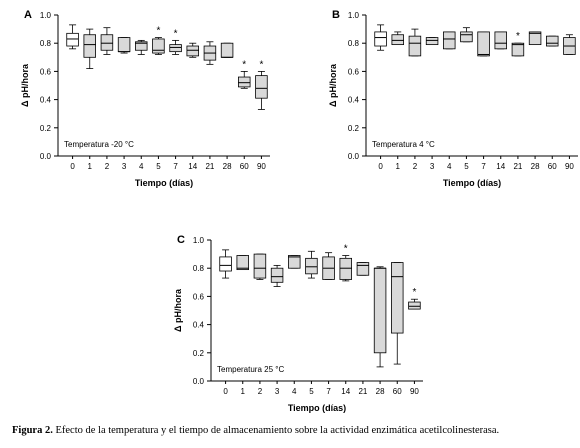 The image size is (580, 448). Describe the element at coordinates (181, 240) in the screenshot. I see `panel-letter: C` at that location.